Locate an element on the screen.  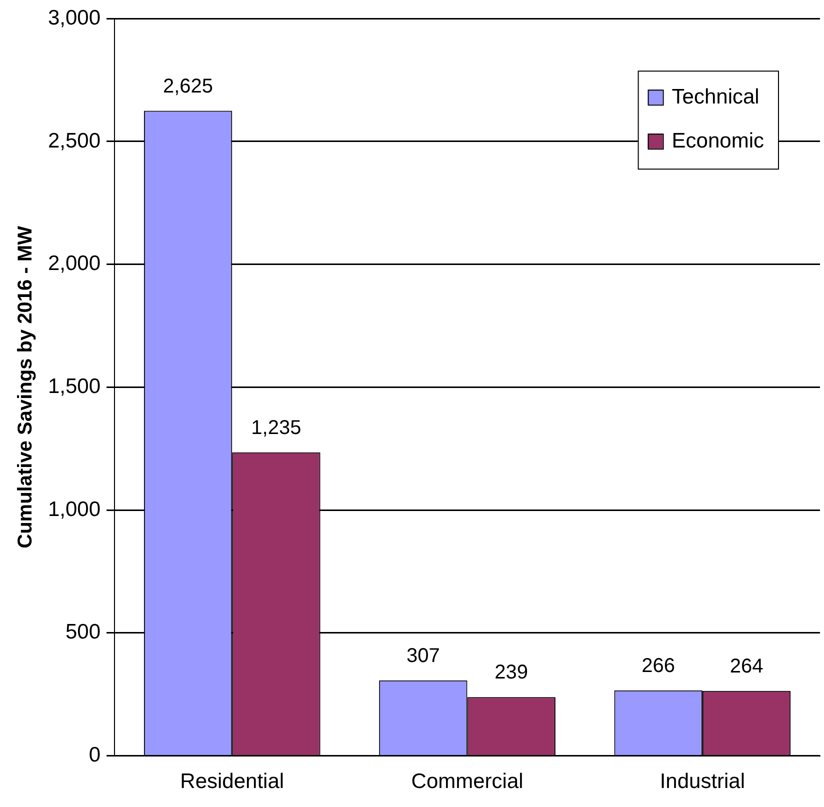
data-label: 264 is located at coordinates (747, 666).